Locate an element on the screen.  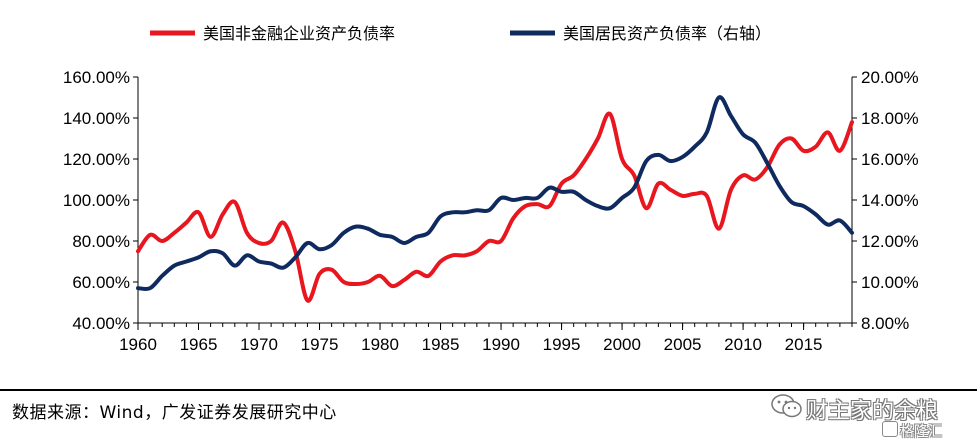
y-left-tick-label: 60.00% is located at coordinates (101, 282).